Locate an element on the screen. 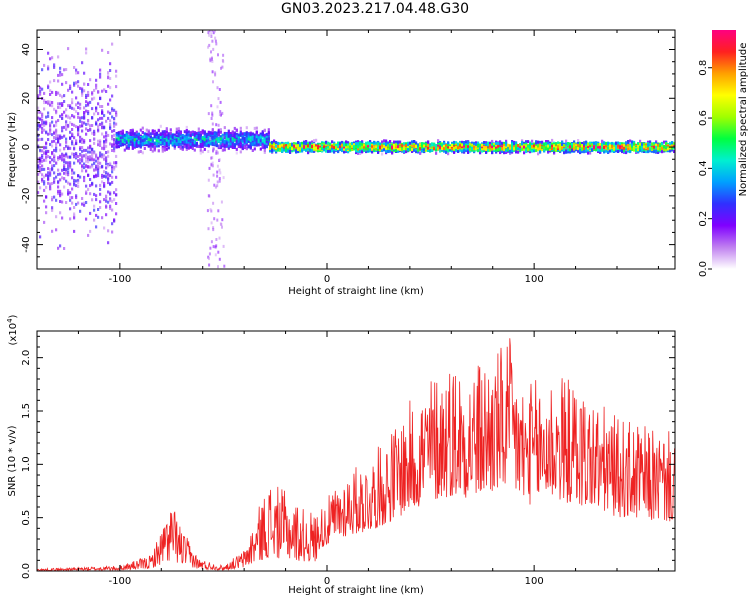  y-tick-label: 20 is located at coordinates (26, 98).